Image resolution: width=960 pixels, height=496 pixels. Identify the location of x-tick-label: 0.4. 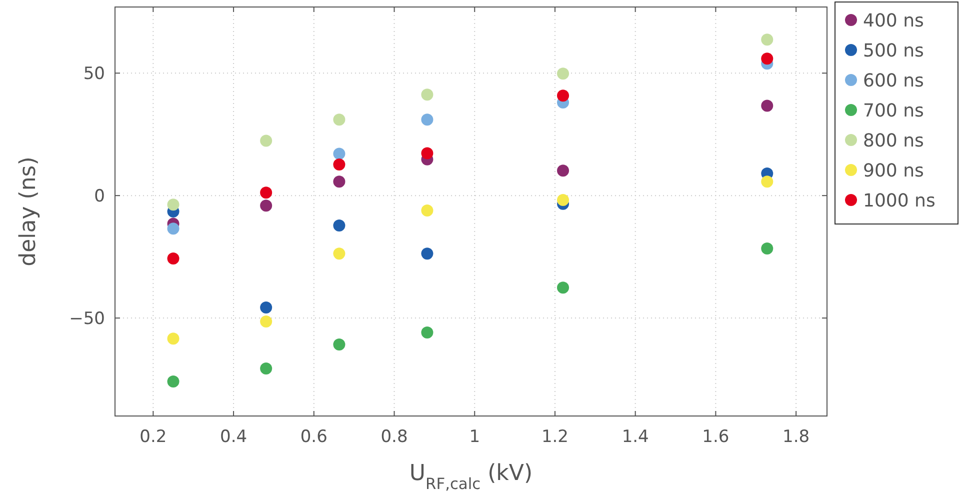
(234, 437).